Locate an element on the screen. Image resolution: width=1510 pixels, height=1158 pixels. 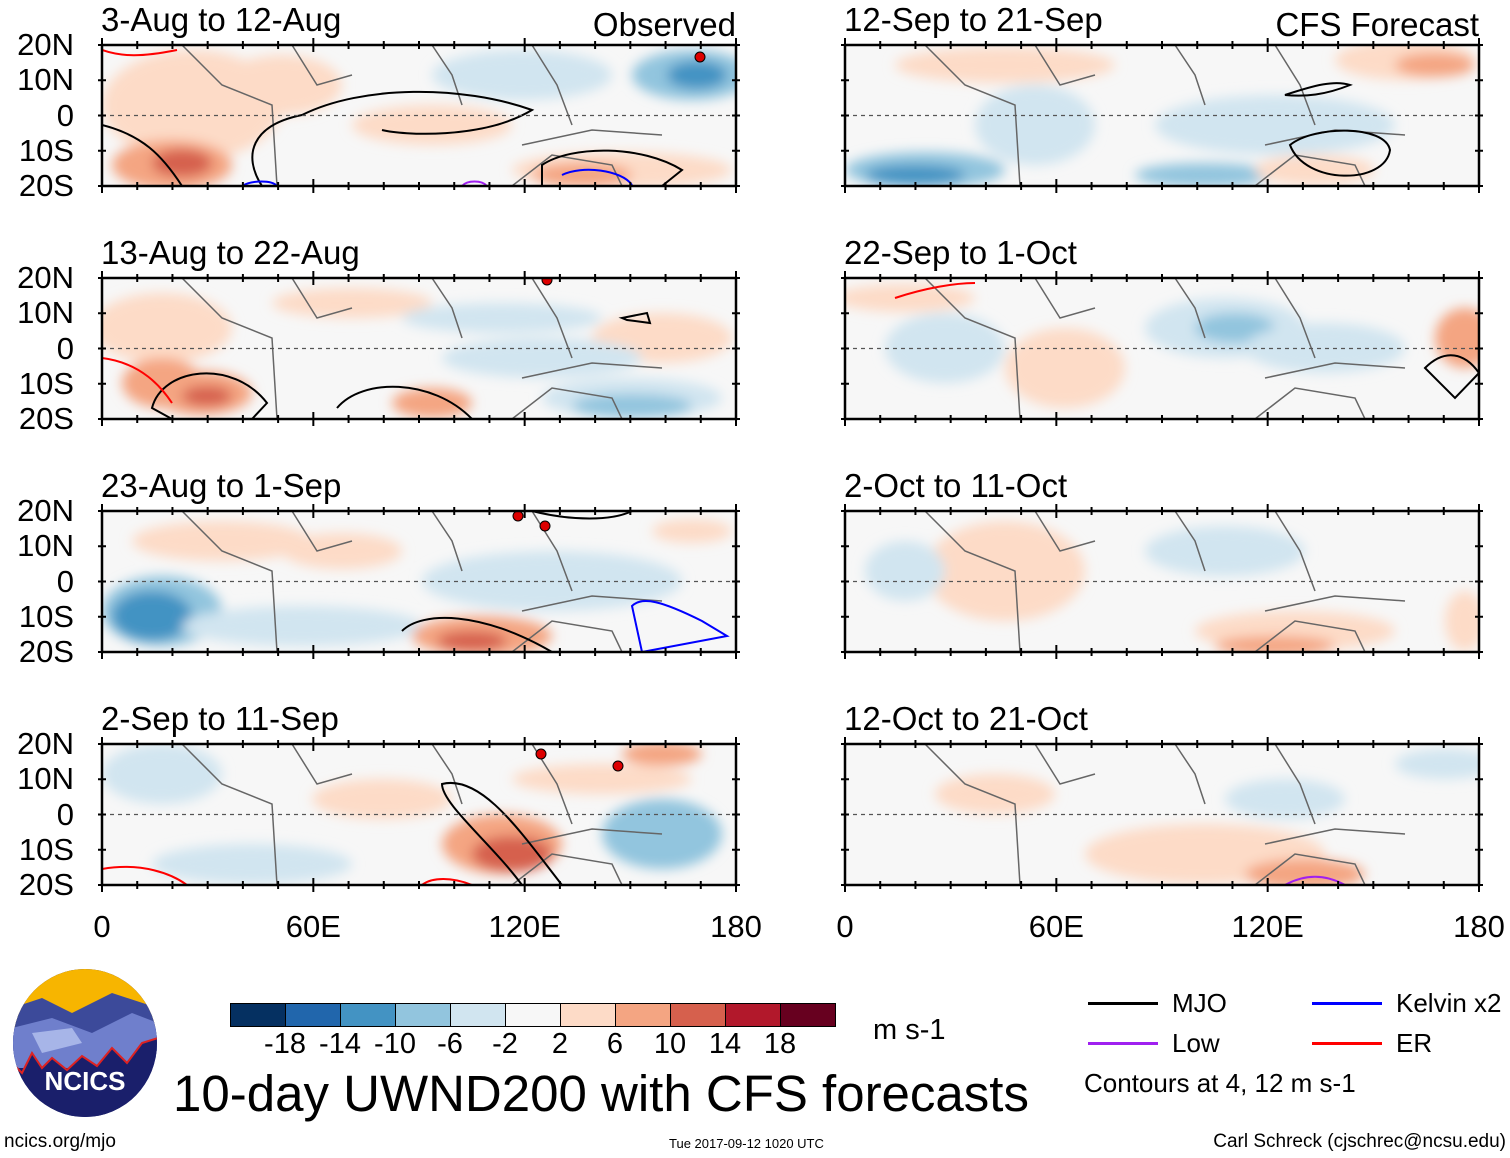
chart-title: 10-day UWND200 with CFS forecasts is located at coordinates (601, 1093).